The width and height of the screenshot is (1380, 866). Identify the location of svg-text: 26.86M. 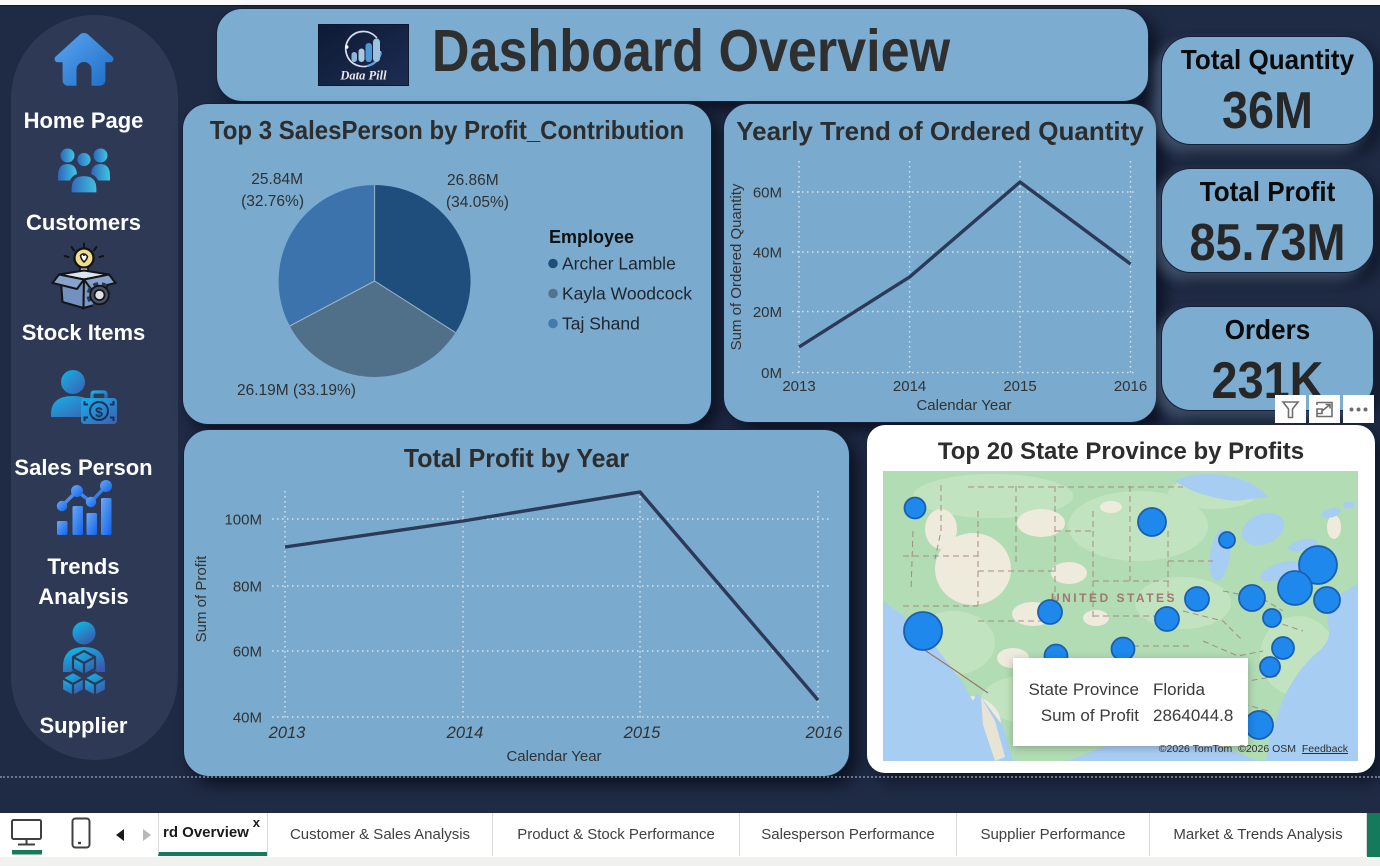
(473, 180).